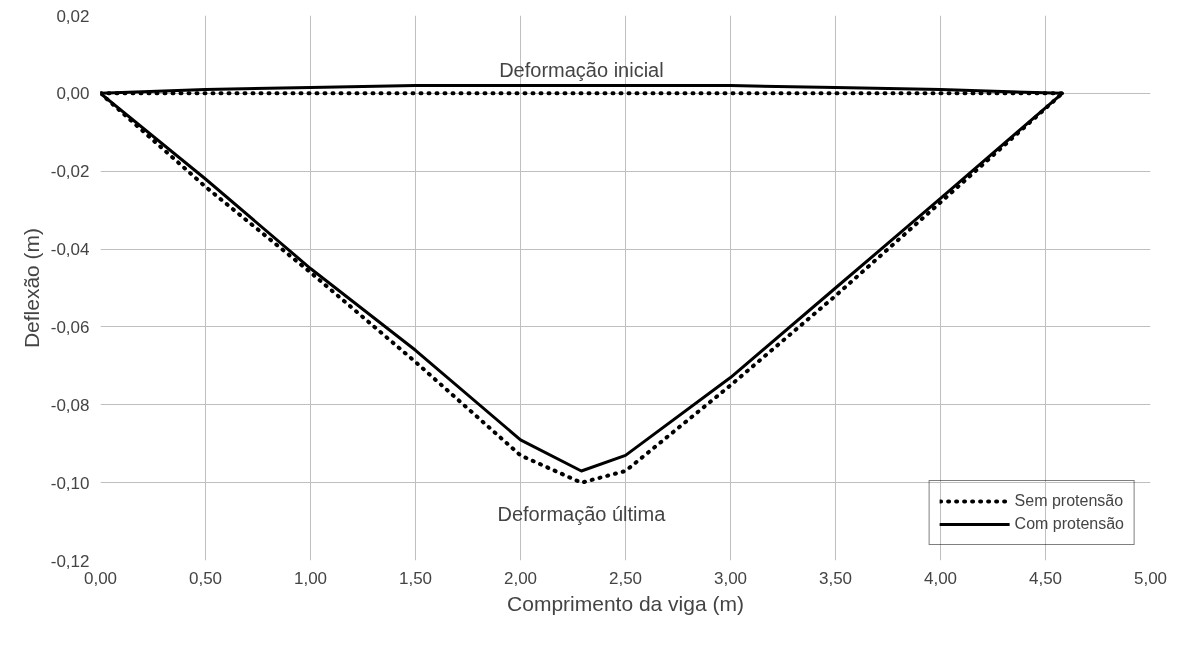 The height and width of the screenshot is (655, 1188). I want to click on y-tick-label: 0,02, so click(73, 16).